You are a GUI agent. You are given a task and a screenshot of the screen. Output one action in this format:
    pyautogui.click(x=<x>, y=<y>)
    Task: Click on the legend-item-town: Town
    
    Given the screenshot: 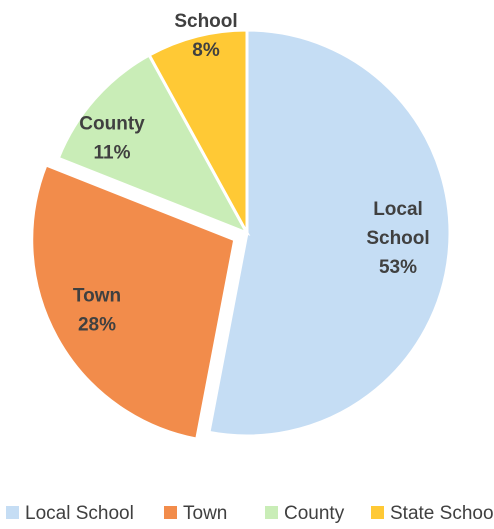 What is the action you would take?
    pyautogui.click(x=195, y=513)
    